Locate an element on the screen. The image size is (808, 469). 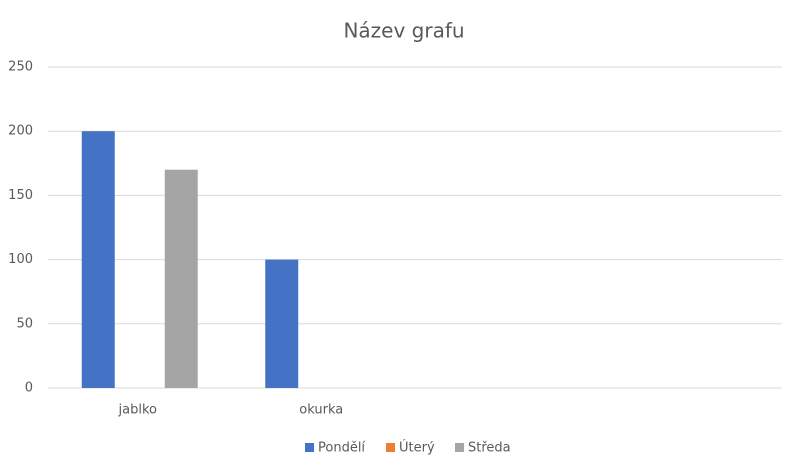
y-tick-label: 50 is located at coordinates (24, 323).